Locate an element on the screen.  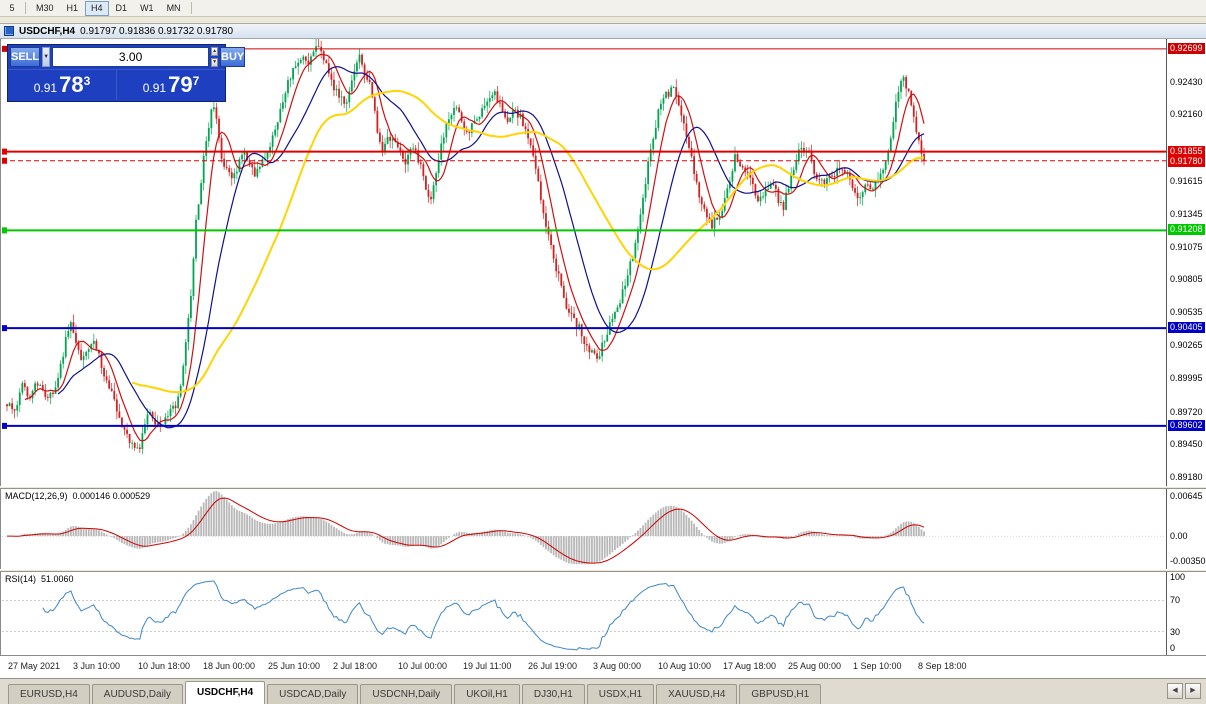
tab-scroll-left-button: ◀ is located at coordinates (1175, 691).